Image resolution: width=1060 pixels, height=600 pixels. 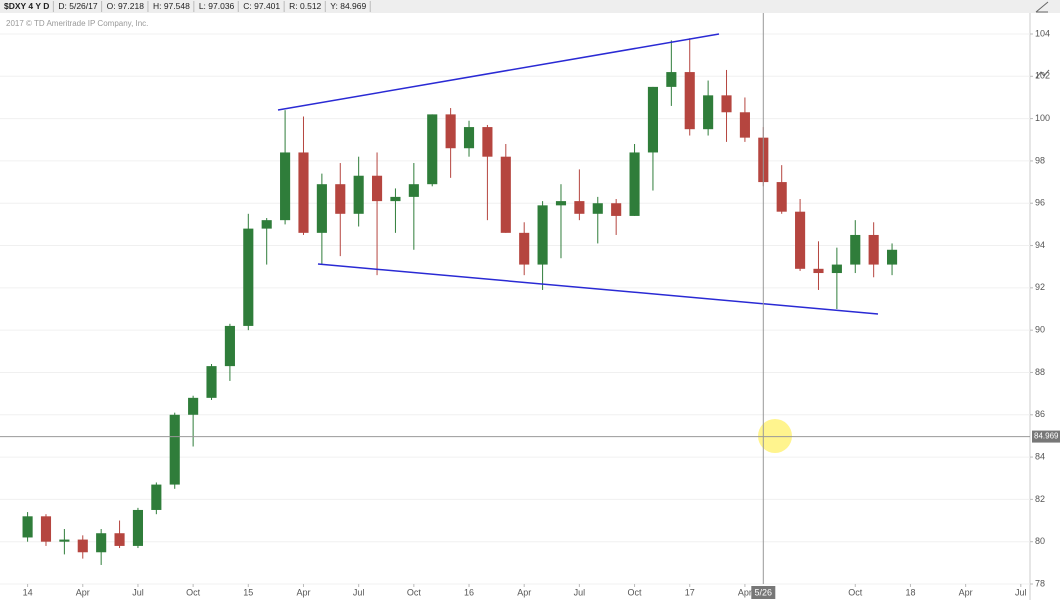 I want to click on header-item: C: 97.401, so click(x=261, y=6).